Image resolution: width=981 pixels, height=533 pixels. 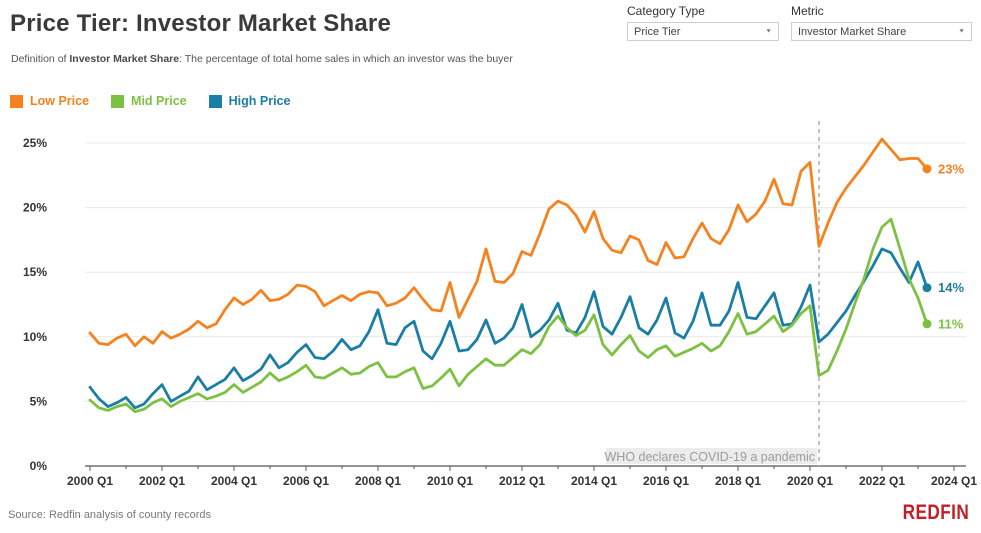 What do you see at coordinates (522, 481) in the screenshot?
I see `x-axis-tick-label: 2012 Q1` at bounding box center [522, 481].